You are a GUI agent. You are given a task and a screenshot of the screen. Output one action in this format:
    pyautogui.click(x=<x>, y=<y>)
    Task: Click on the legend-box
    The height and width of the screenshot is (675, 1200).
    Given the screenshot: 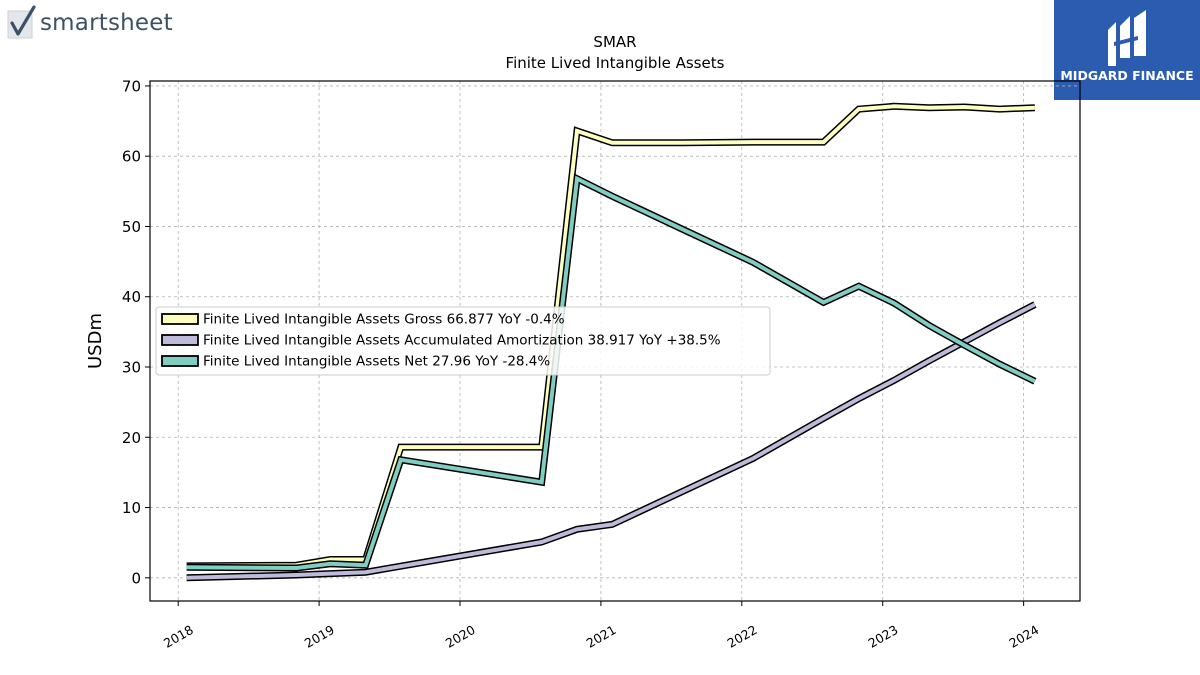 What is the action you would take?
    pyautogui.click(x=463, y=341)
    